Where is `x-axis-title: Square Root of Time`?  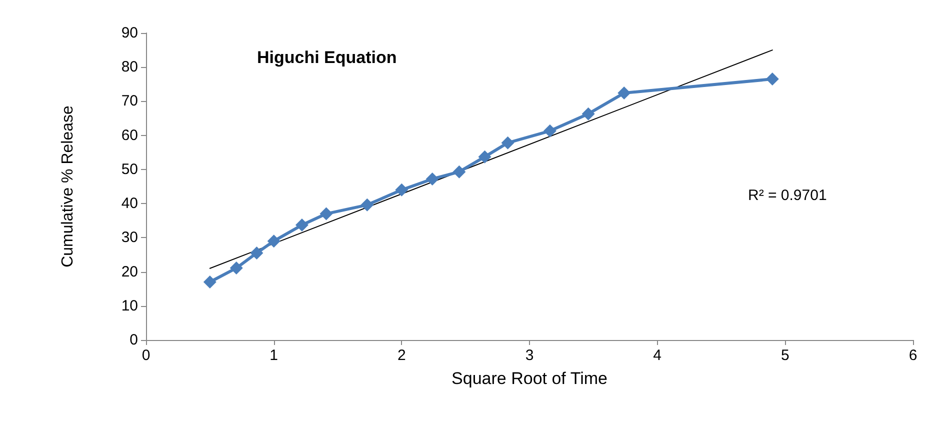
x-axis-title: Square Root of Time is located at coordinates (530, 378).